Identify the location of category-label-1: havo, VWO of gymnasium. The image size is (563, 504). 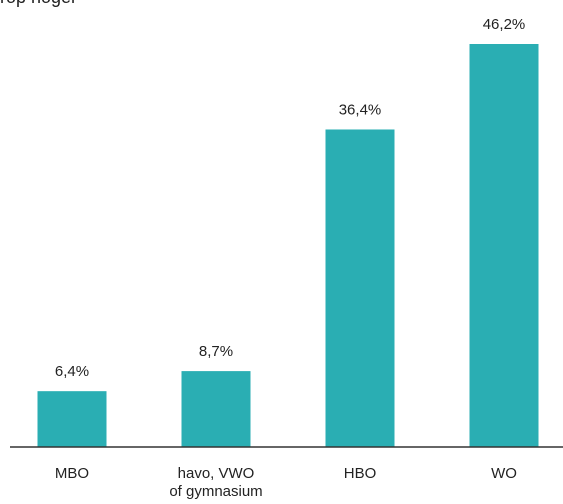
(215, 482).